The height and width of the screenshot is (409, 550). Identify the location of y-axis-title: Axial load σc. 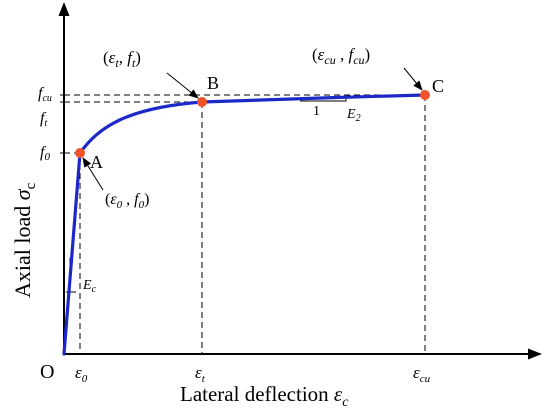
(24, 240).